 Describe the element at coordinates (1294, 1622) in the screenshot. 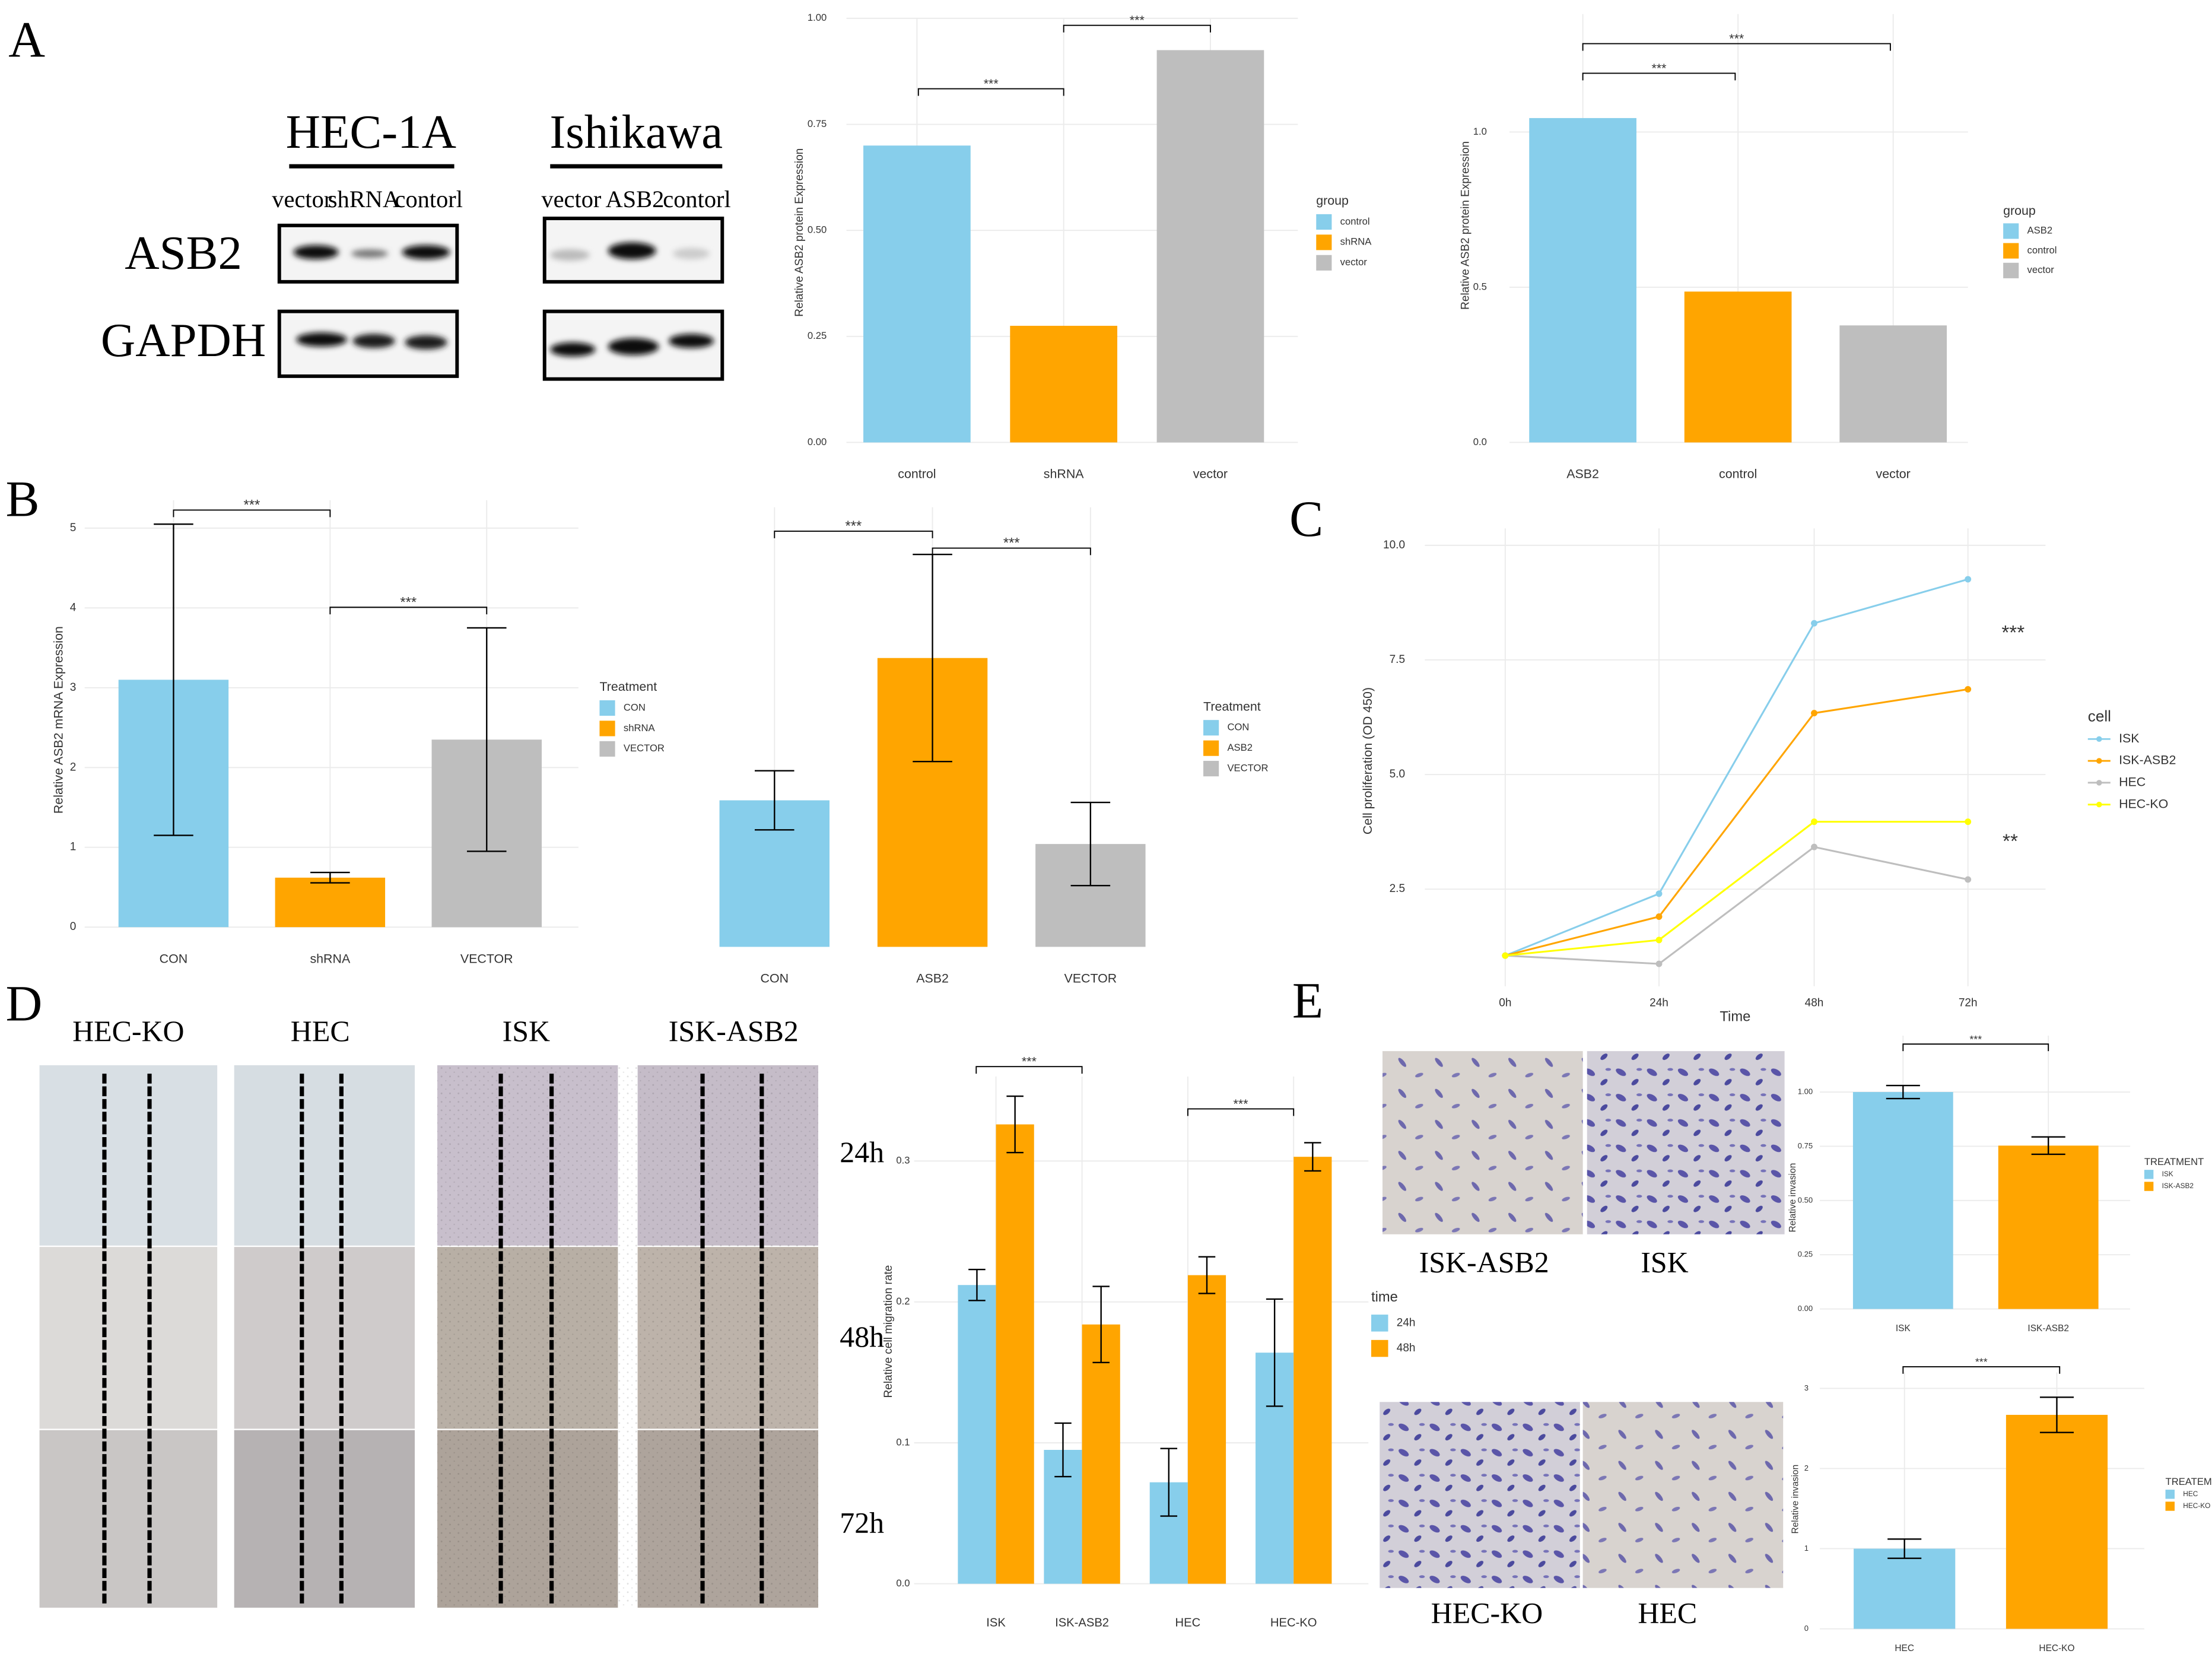

I see `x-tick-label: HEC-KO` at that location.